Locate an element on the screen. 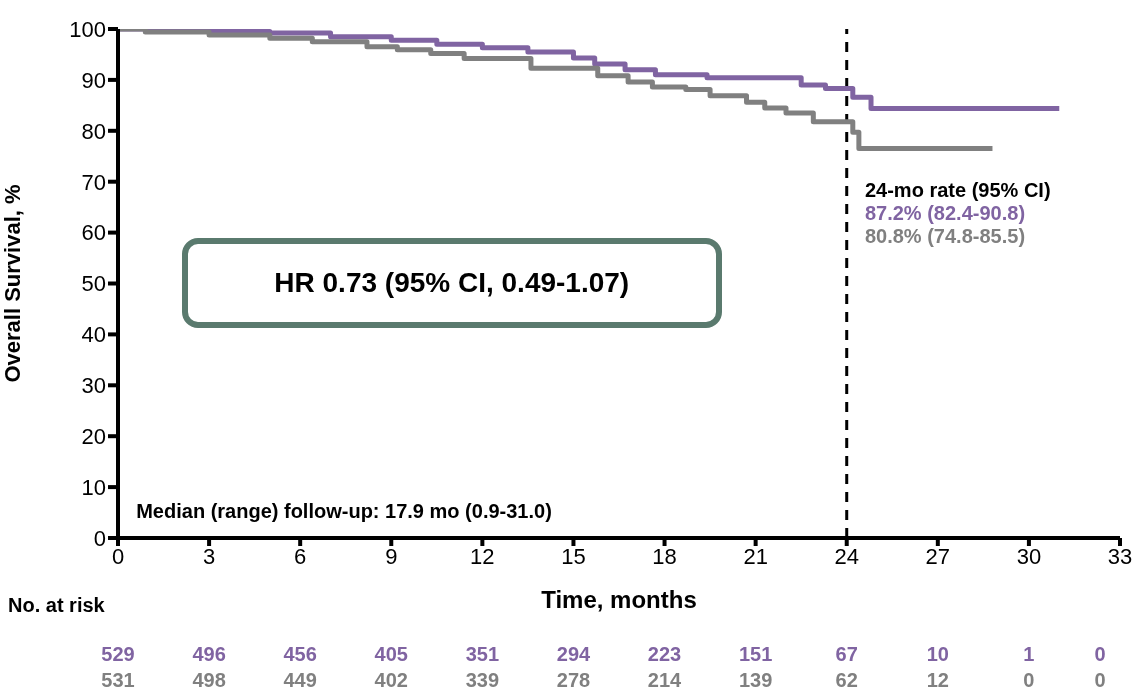  annotation: Median (range) follow-up: 17.9 mo (0.9-31.0) is located at coordinates (344, 511).